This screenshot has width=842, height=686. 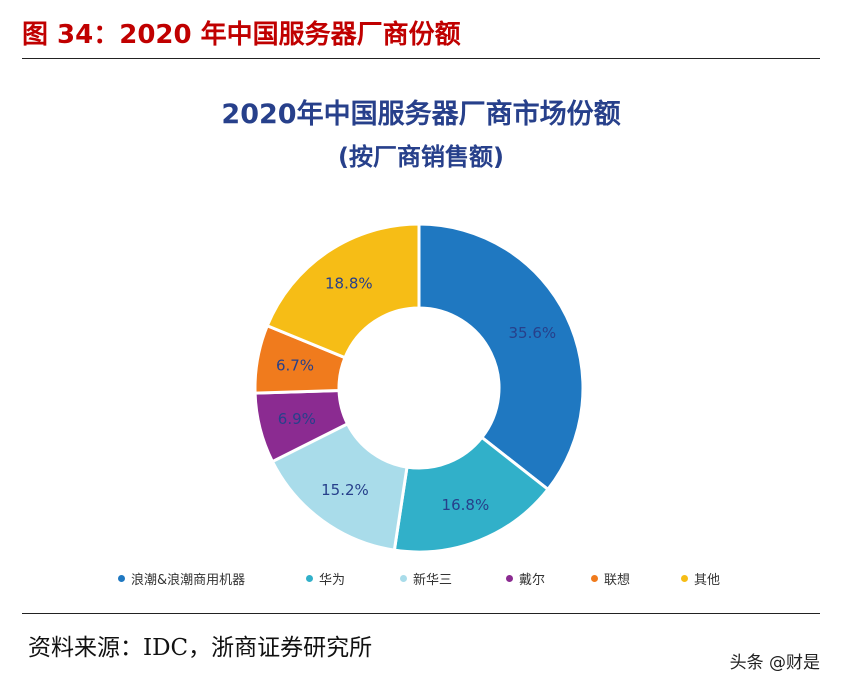 What do you see at coordinates (345, 490) in the screenshot?
I see `slice-label-2: 15.2%` at bounding box center [345, 490].